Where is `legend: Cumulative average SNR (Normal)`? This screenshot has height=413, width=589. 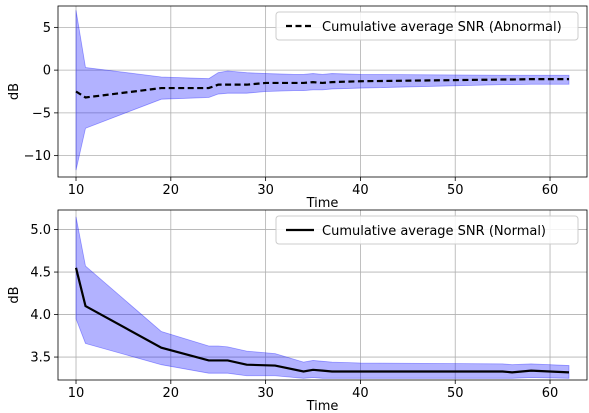 legend: Cumulative average SNR (Normal) is located at coordinates (427, 230).